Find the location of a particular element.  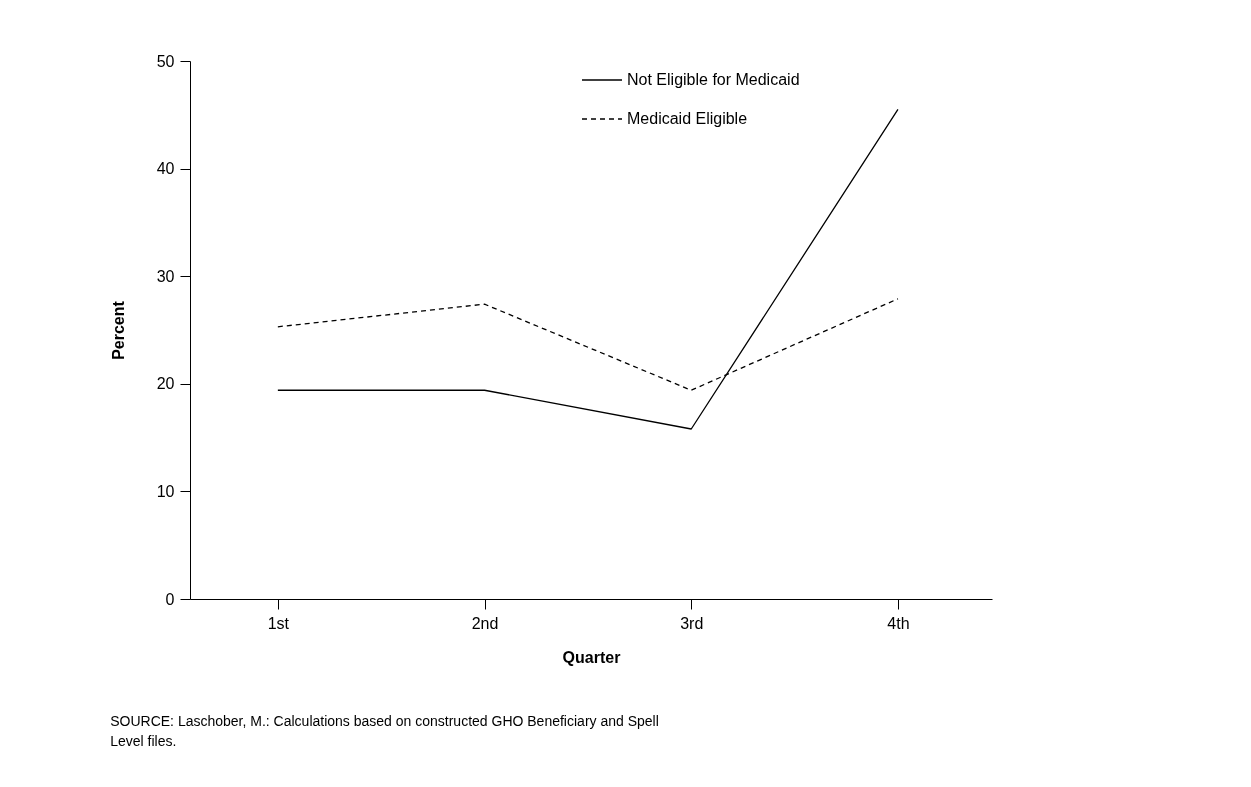

x-tick-label: 1st is located at coordinates (278, 623).